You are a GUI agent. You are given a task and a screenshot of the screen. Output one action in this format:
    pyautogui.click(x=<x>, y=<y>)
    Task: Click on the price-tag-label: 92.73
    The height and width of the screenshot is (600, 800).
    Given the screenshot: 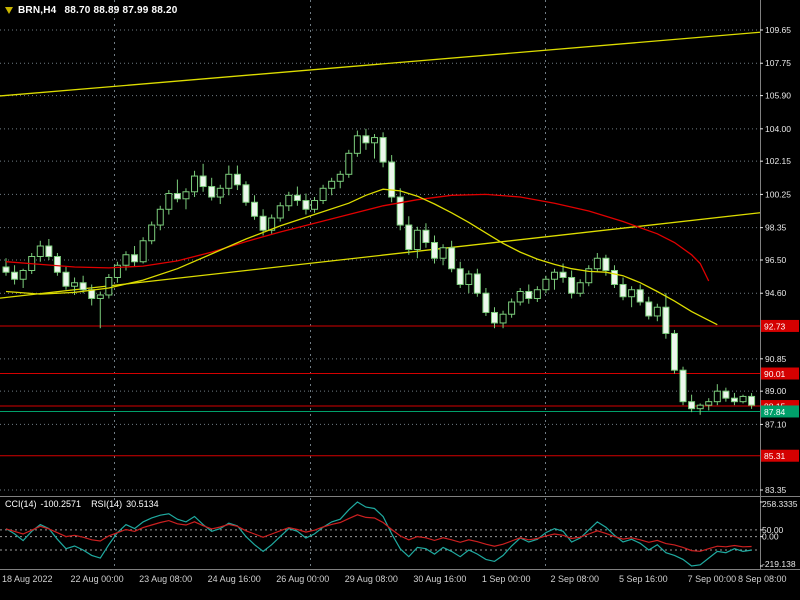 What is the action you would take?
    pyautogui.click(x=775, y=326)
    